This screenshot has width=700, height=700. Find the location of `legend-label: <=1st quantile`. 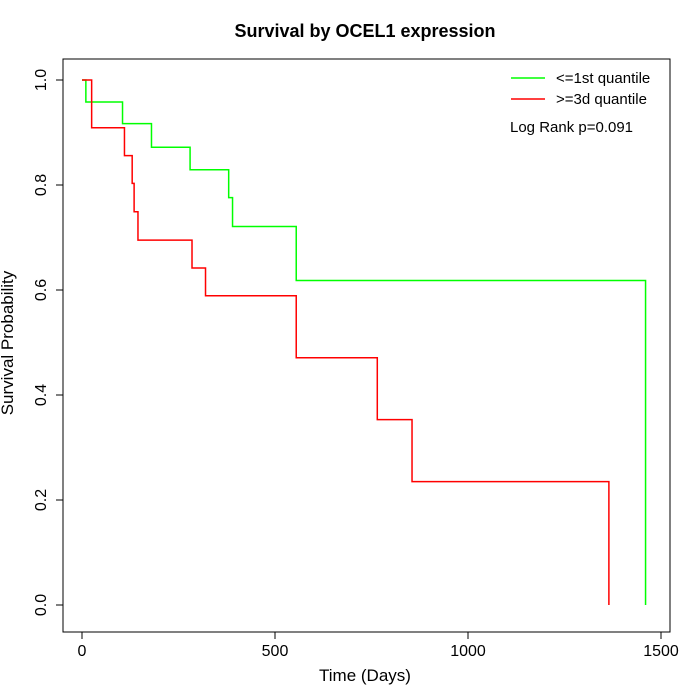

legend-label: <=1st quantile is located at coordinates (603, 78).